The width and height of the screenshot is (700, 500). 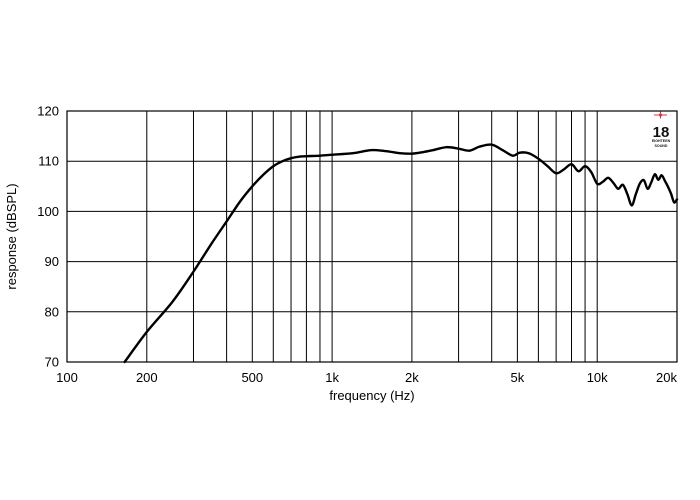 What do you see at coordinates (252, 377) in the screenshot?
I see `x-tick-label: 500` at bounding box center [252, 377].